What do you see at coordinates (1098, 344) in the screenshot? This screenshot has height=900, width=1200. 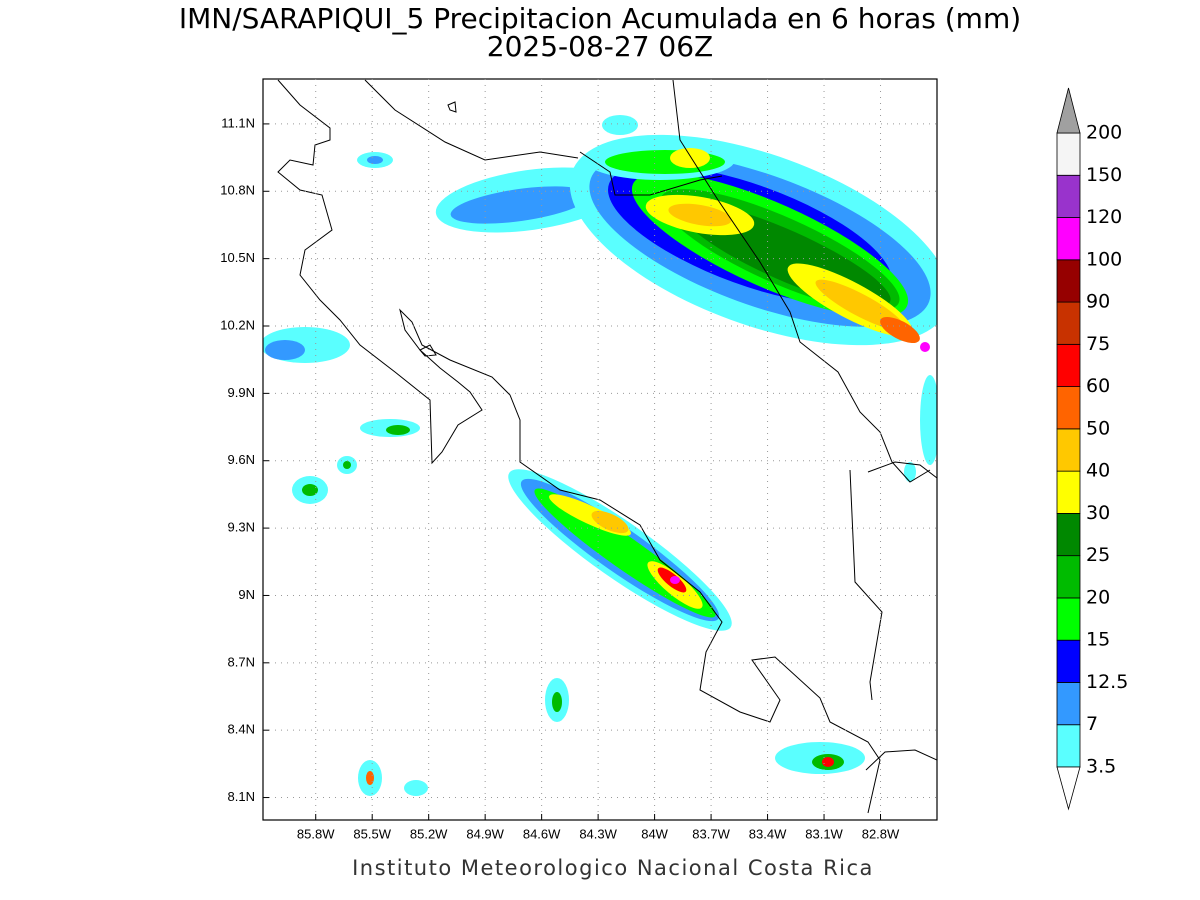 I see `colorbar-label: 75` at bounding box center [1098, 344].